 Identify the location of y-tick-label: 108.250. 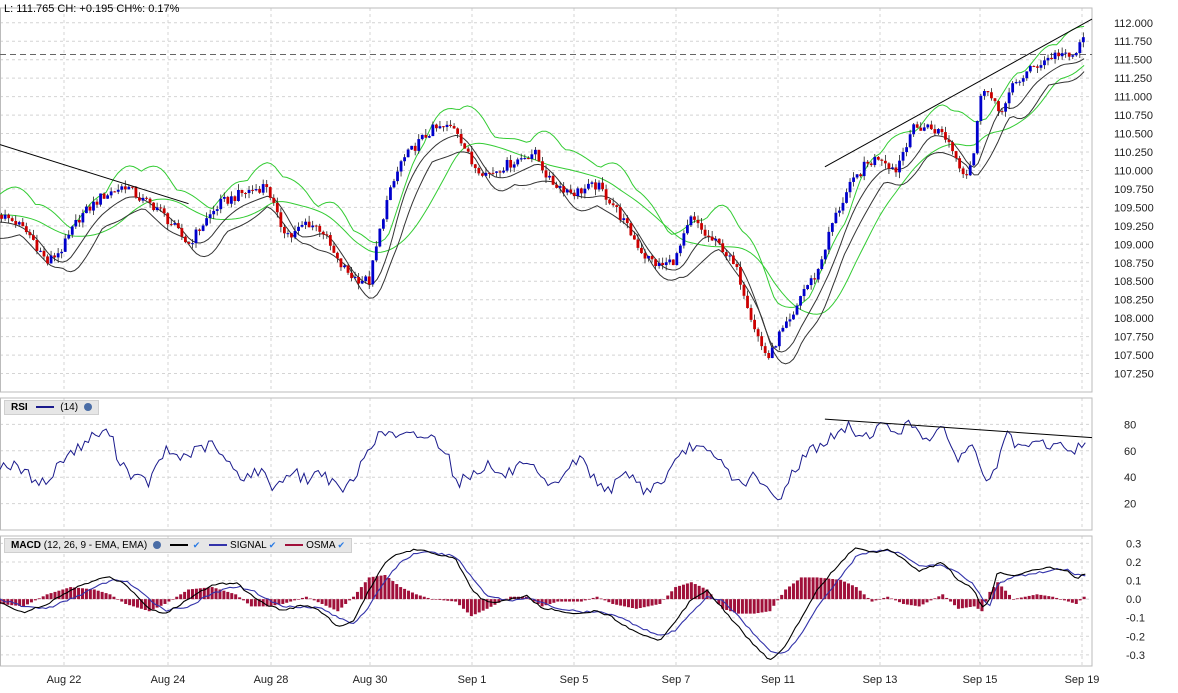
(1134, 301).